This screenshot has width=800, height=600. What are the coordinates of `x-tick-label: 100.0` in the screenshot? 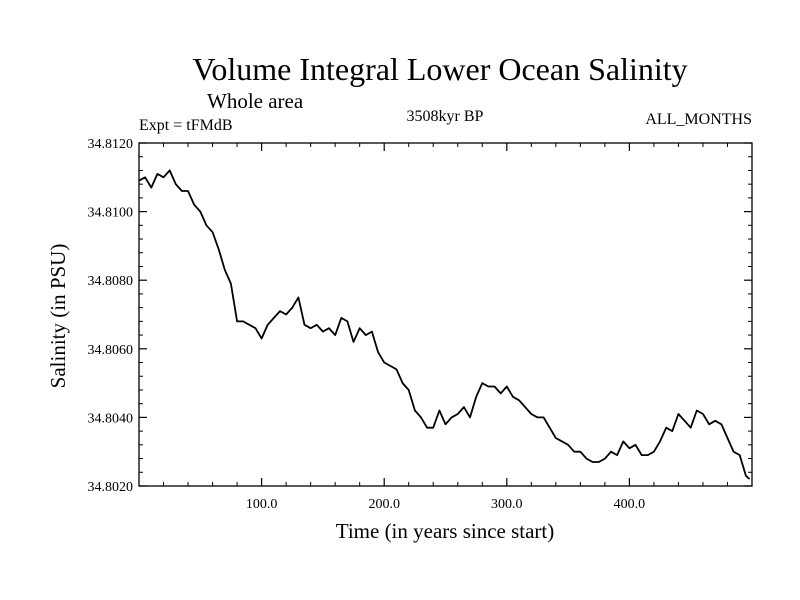 It's located at (262, 504).